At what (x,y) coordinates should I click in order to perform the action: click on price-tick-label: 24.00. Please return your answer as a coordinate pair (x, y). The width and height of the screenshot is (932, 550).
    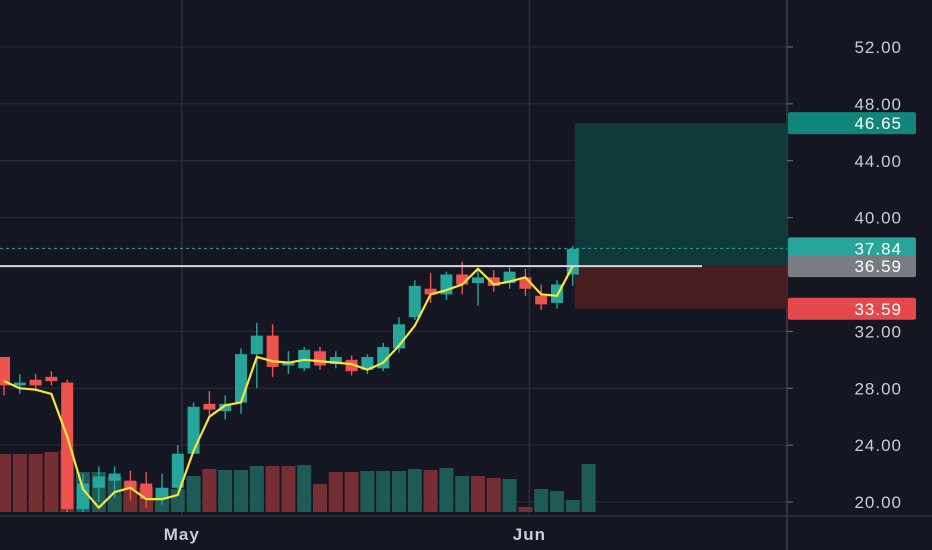
    Looking at the image, I should click on (878, 445).